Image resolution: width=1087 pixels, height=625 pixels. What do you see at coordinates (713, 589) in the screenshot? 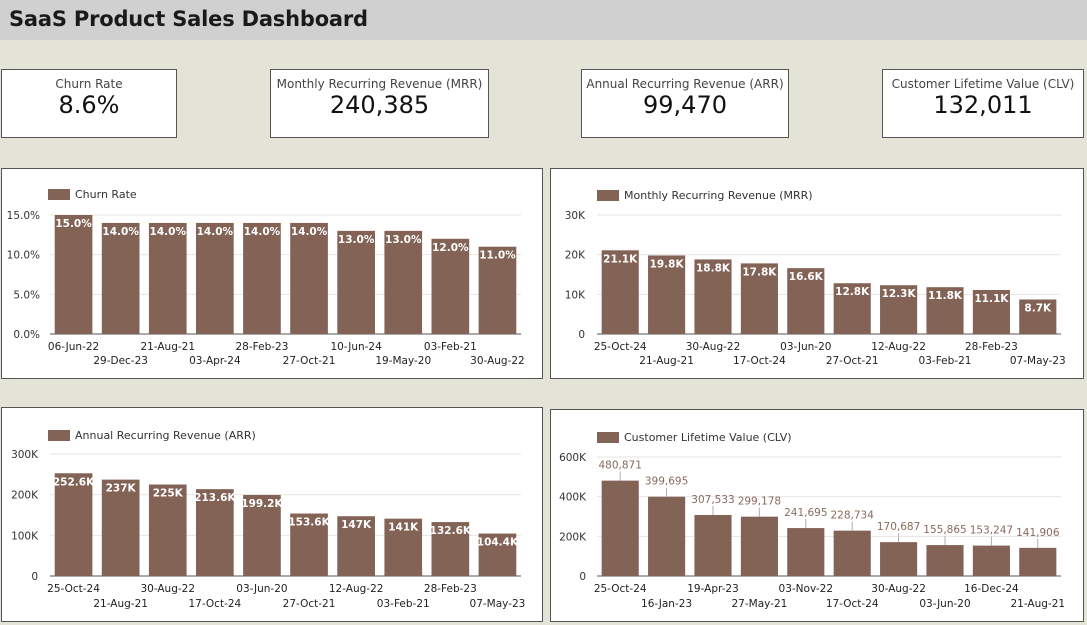
I see `x-tick-label: 19-Apr-23` at bounding box center [713, 589].